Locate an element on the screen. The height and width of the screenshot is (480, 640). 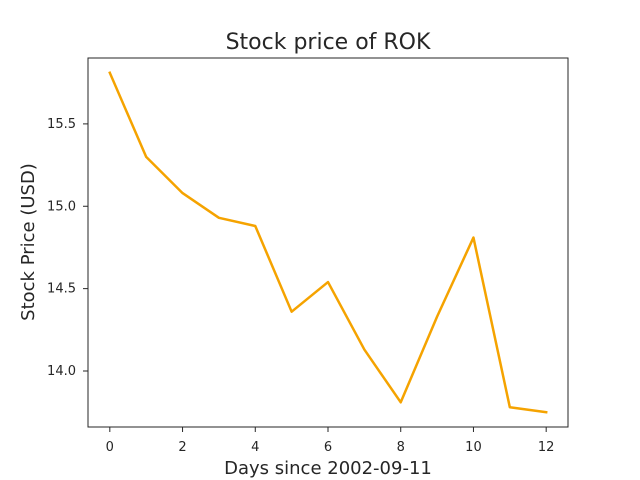
x-tick-label: 8 is located at coordinates (401, 447).